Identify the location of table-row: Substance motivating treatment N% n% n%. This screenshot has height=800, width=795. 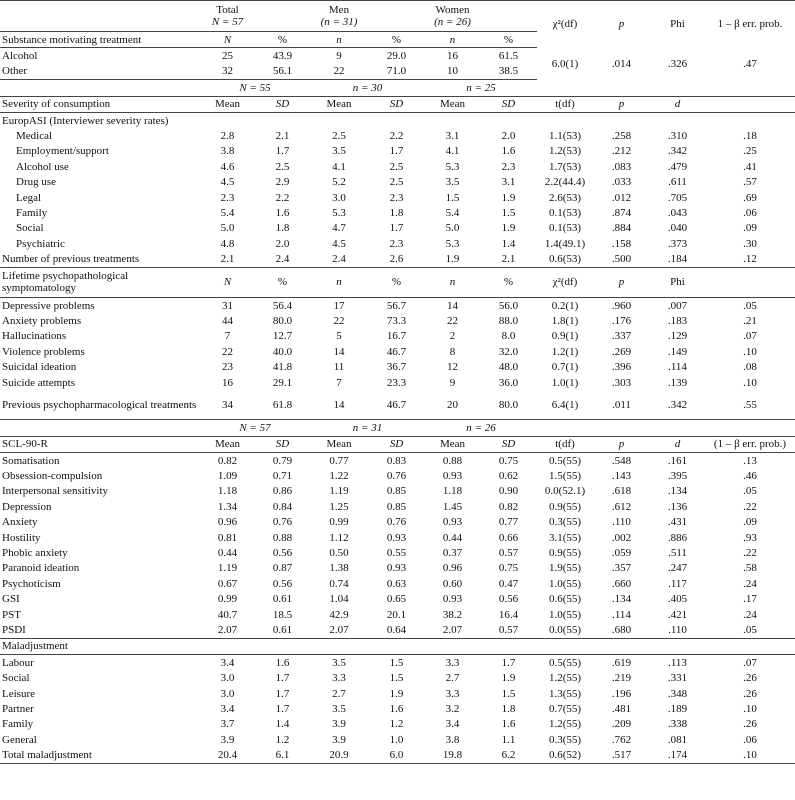
(397, 40).